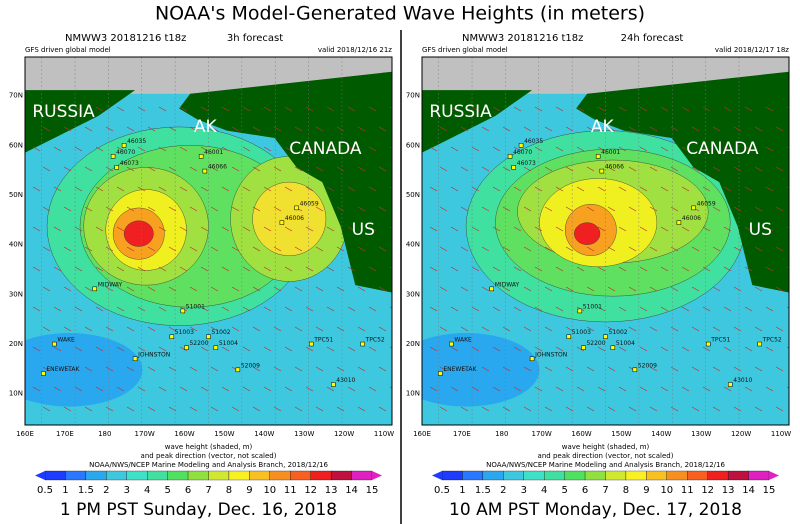 The height and width of the screenshot is (524, 800). What do you see at coordinates (198, 343) in the screenshot?
I see `station-label: 52200` at bounding box center [198, 343].